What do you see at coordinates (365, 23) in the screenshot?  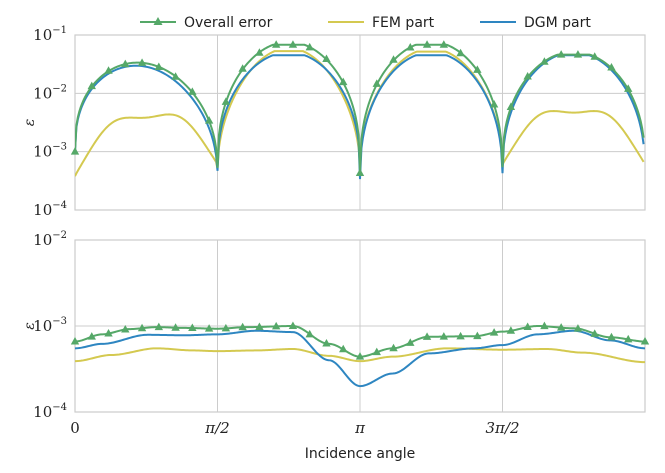 I see `legend: Overall error FEM part DGM part` at bounding box center [365, 23].